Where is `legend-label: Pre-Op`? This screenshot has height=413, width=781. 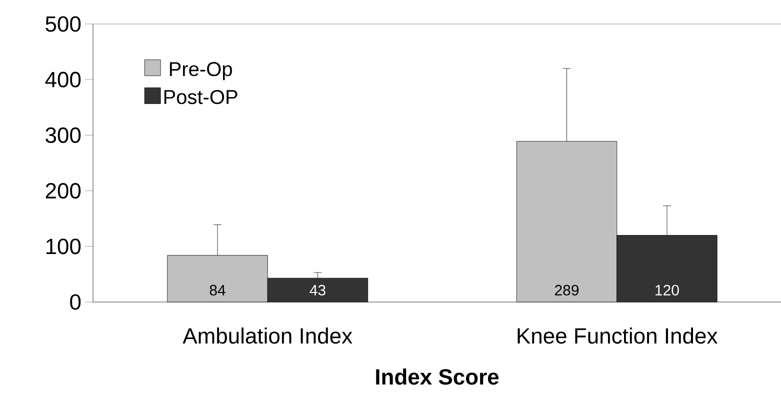 legend-label: Pre-Op is located at coordinates (201, 71).